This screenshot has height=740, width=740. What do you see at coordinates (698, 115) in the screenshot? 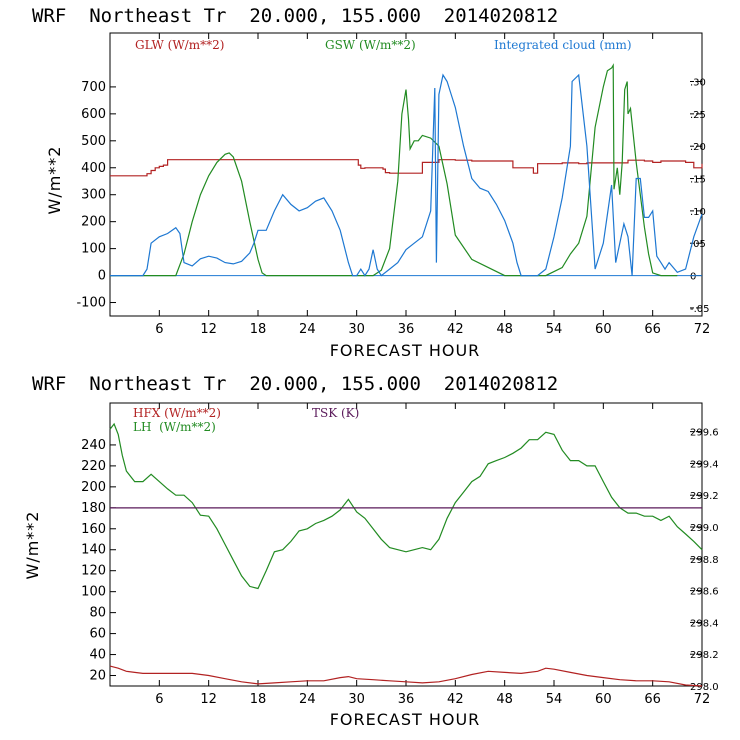
I see `y2-tick-label: .25` at bounding box center [698, 115].